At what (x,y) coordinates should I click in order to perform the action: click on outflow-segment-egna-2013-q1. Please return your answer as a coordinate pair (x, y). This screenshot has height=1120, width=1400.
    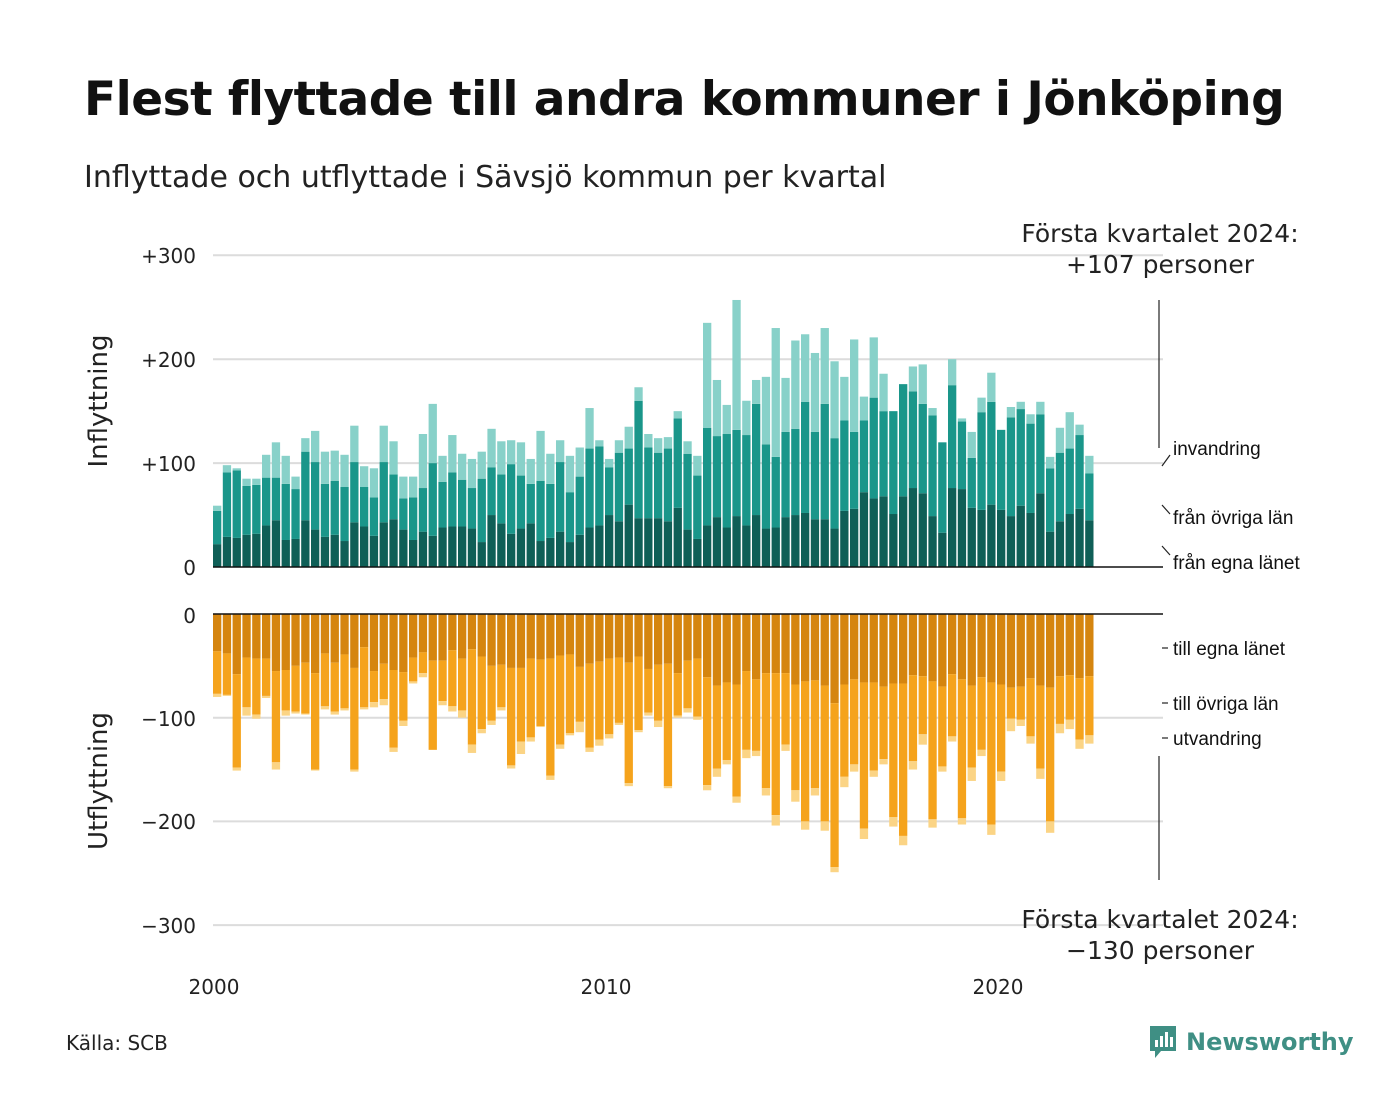
    Looking at the image, I should click on (726, 648).